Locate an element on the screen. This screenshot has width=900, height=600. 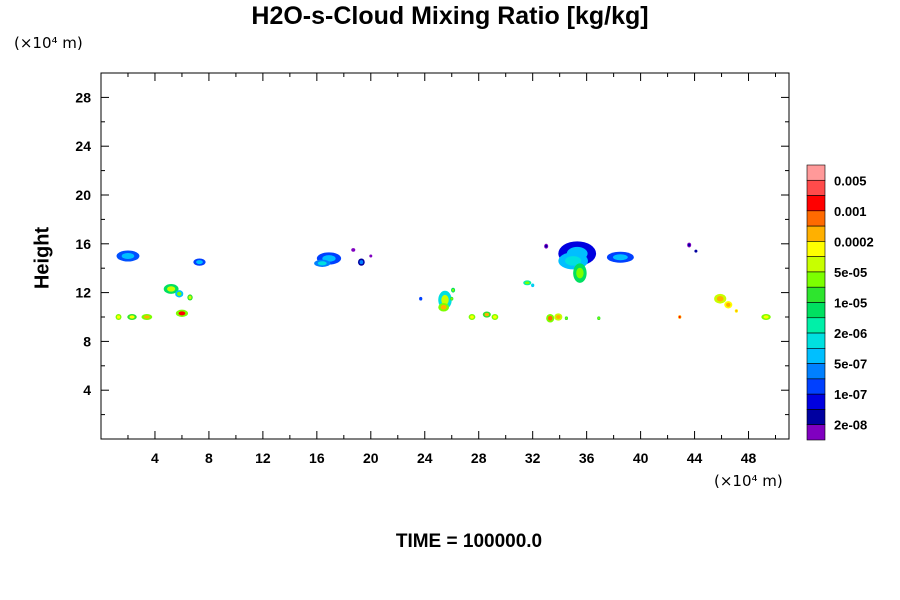
time-label: TIME = 100000.0 is located at coordinates (469, 541).